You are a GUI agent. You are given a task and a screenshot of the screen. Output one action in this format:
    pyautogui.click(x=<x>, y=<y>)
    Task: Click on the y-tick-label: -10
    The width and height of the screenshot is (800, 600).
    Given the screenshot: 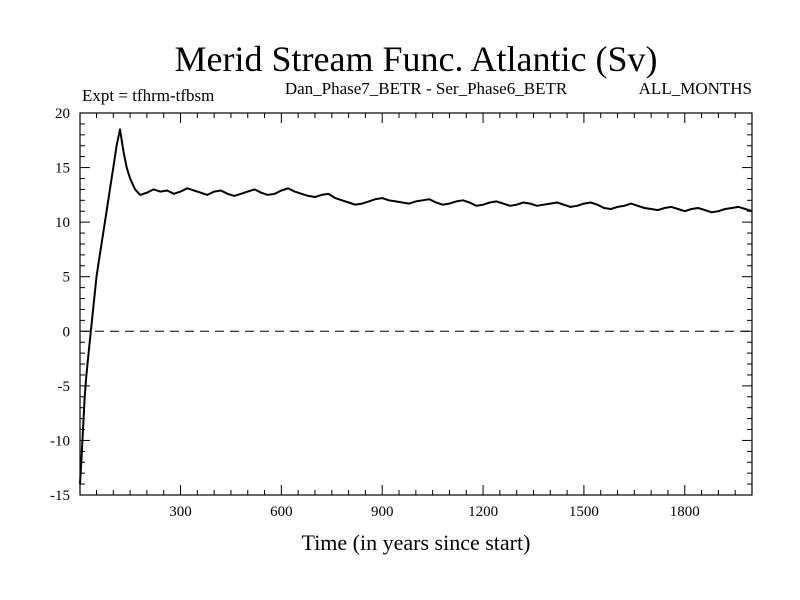 What is the action you would take?
    pyautogui.click(x=60, y=441)
    